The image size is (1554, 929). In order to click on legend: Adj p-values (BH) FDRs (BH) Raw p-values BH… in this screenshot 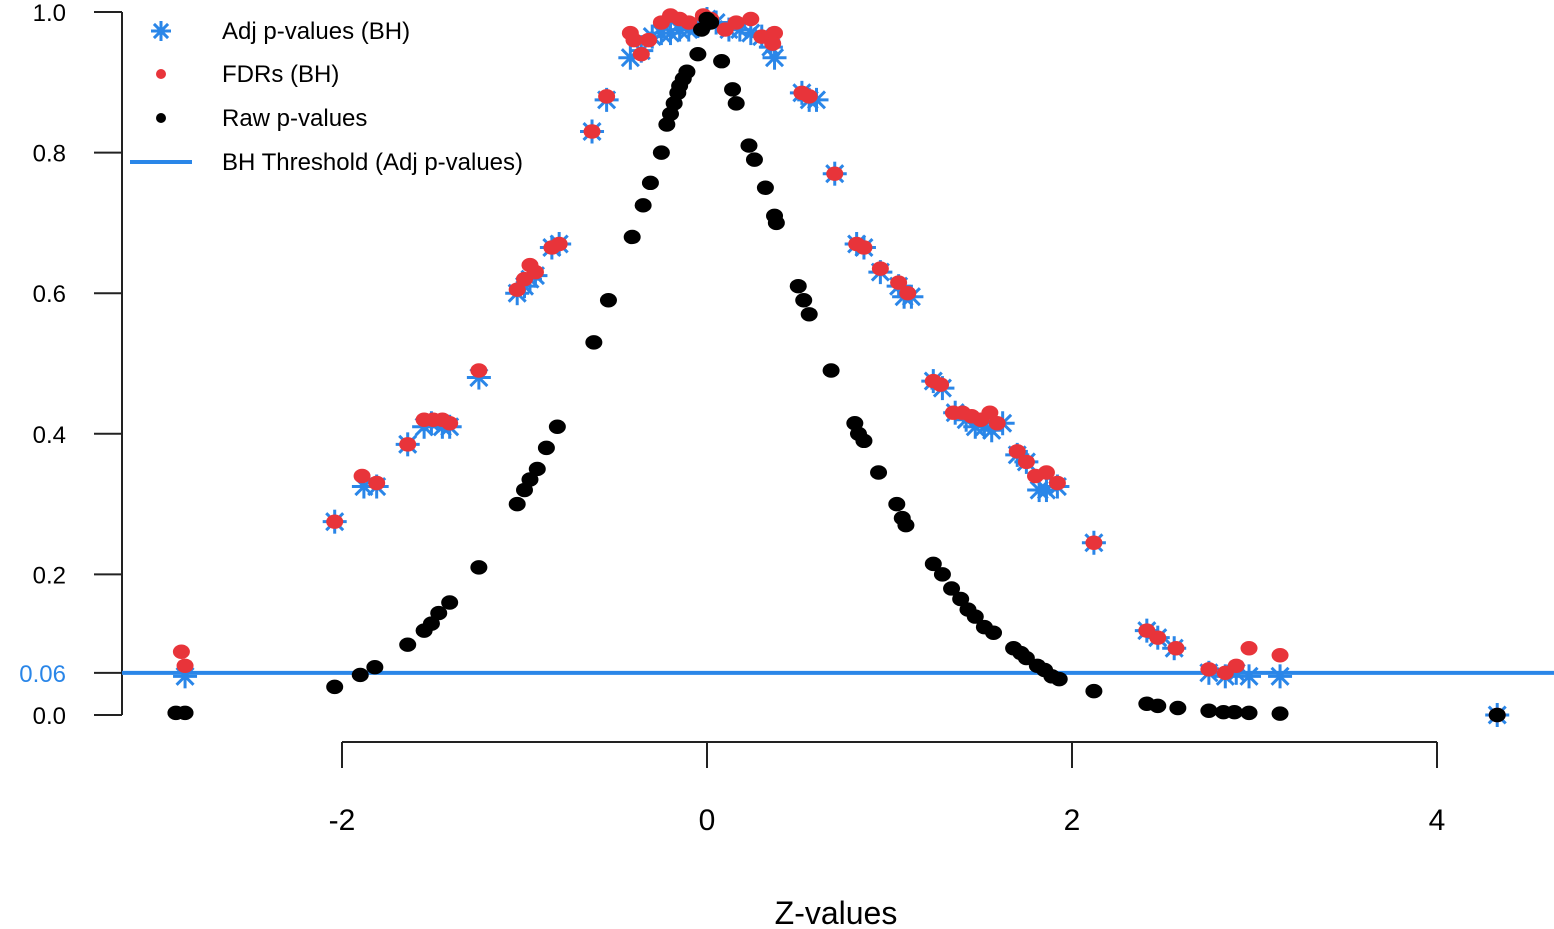, I will do `click(326, 97)`.